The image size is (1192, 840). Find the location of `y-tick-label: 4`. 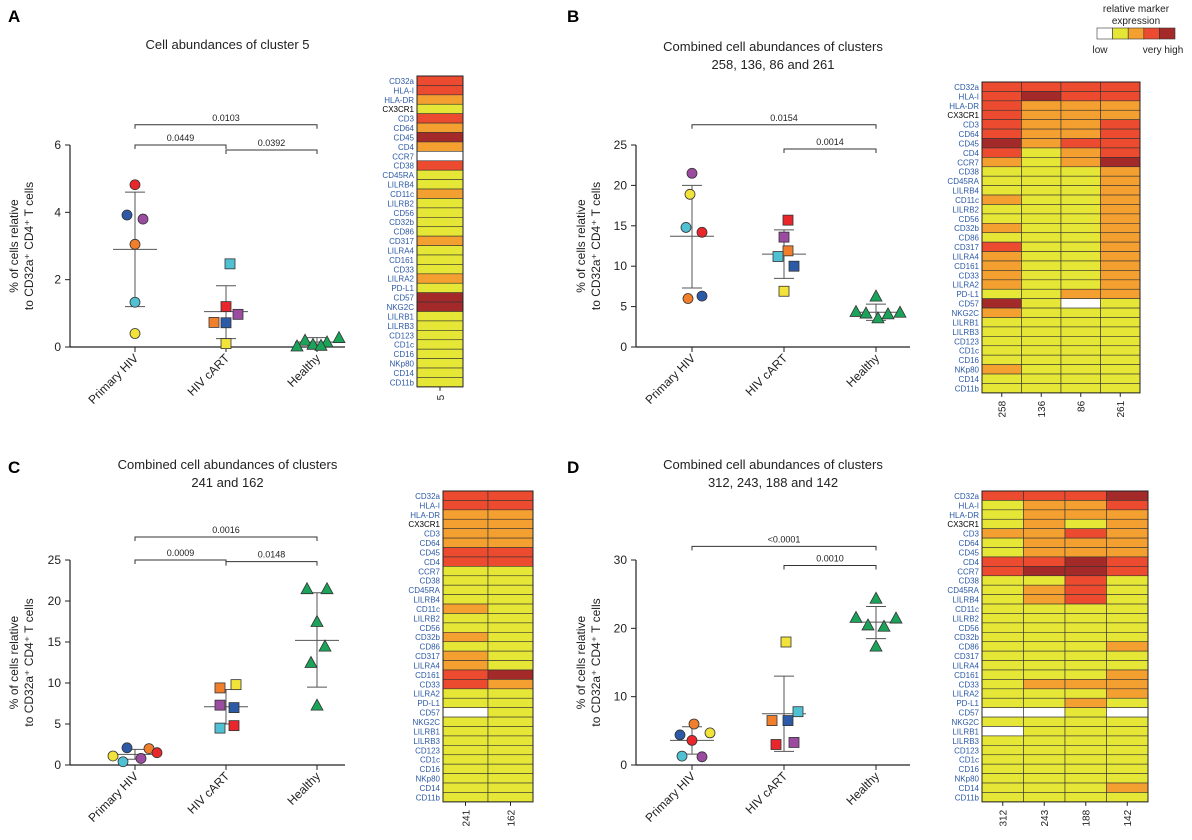

y-tick-label: 4 is located at coordinates (57, 212).